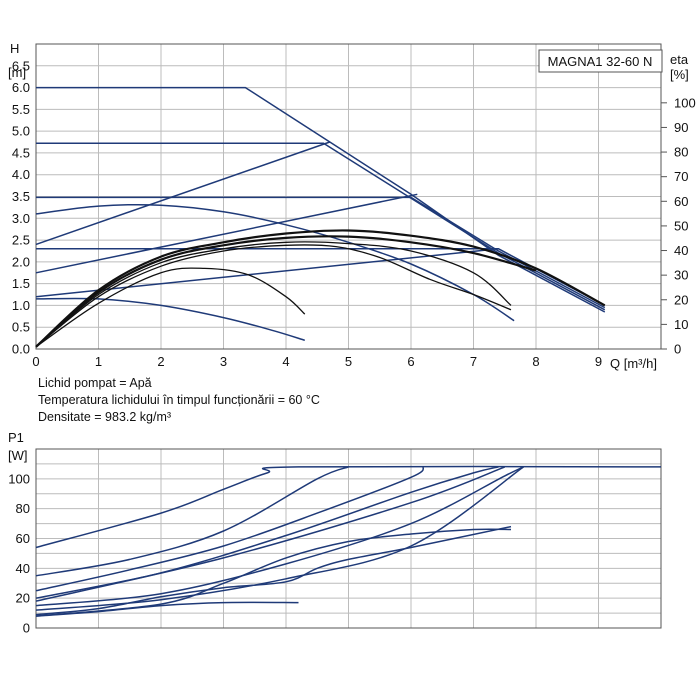 This screenshot has width=700, height=700. Describe the element at coordinates (681, 152) in the screenshot. I see `y2-tick-label: 80` at that location.